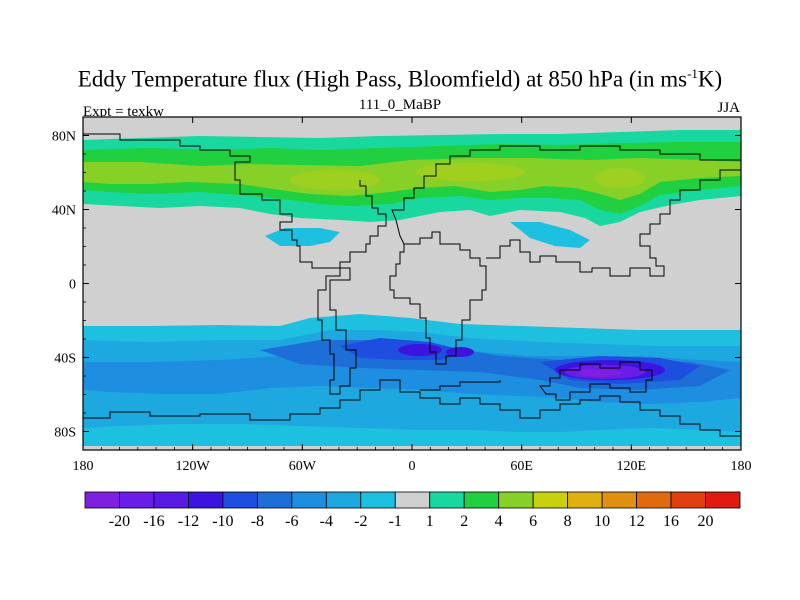 The width and height of the screenshot is (800, 600). Describe the element at coordinates (123, 112) in the screenshot. I see `experiment-label: Expt = texkw` at that location.